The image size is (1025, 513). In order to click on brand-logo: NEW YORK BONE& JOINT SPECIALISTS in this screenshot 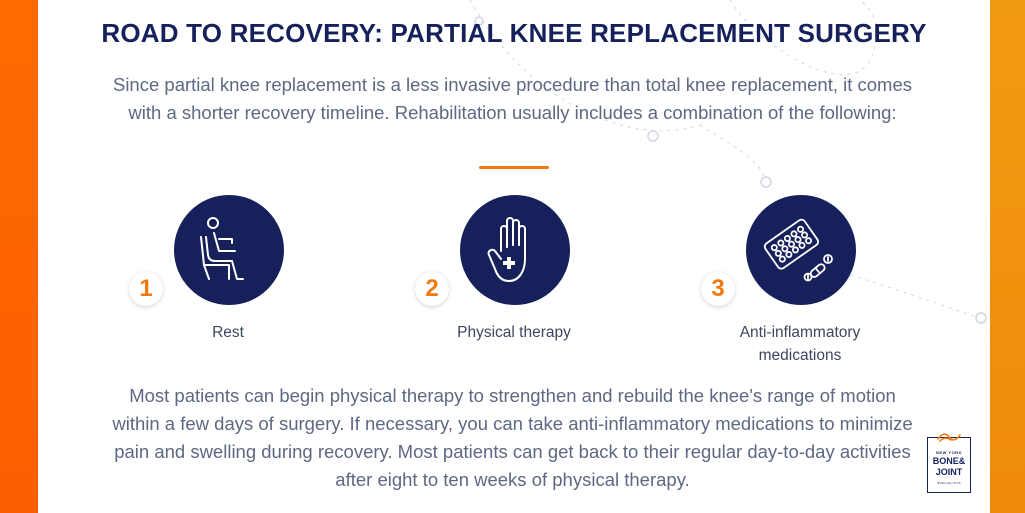, I will do `click(949, 463)`.